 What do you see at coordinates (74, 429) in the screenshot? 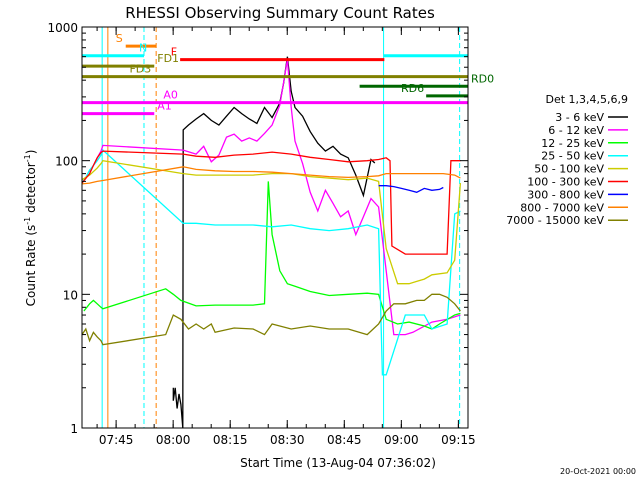
I see `y-tick-label: 1` at bounding box center [74, 429].